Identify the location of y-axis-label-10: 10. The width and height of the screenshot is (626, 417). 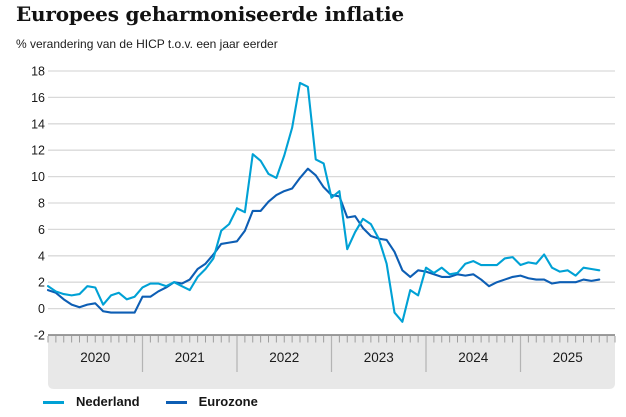
(38, 177).